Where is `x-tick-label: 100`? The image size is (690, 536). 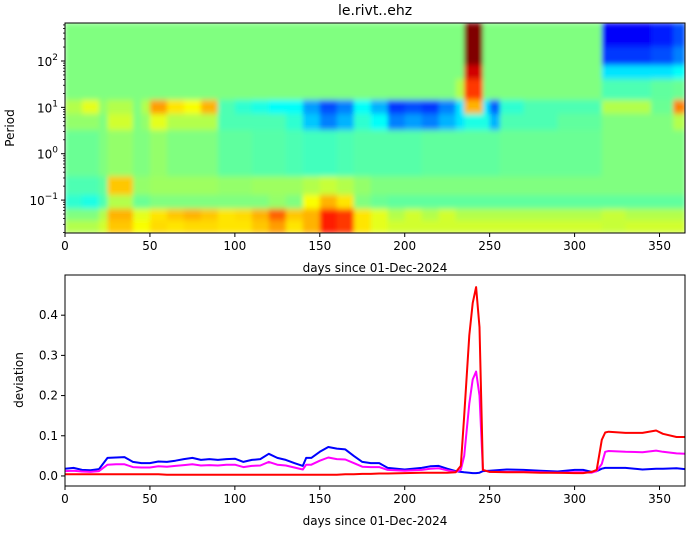 x-tick-label: 100 is located at coordinates (234, 246).